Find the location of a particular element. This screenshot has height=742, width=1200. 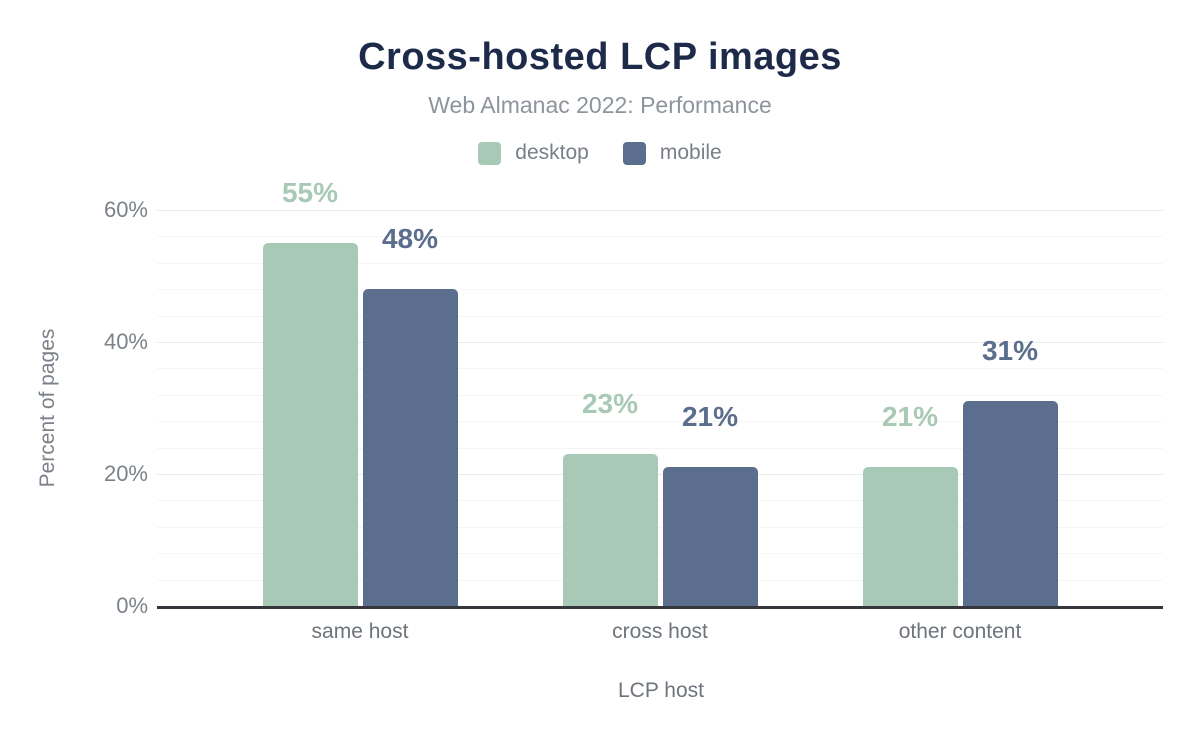

y-tick-label: 0% is located at coordinates (132, 605).